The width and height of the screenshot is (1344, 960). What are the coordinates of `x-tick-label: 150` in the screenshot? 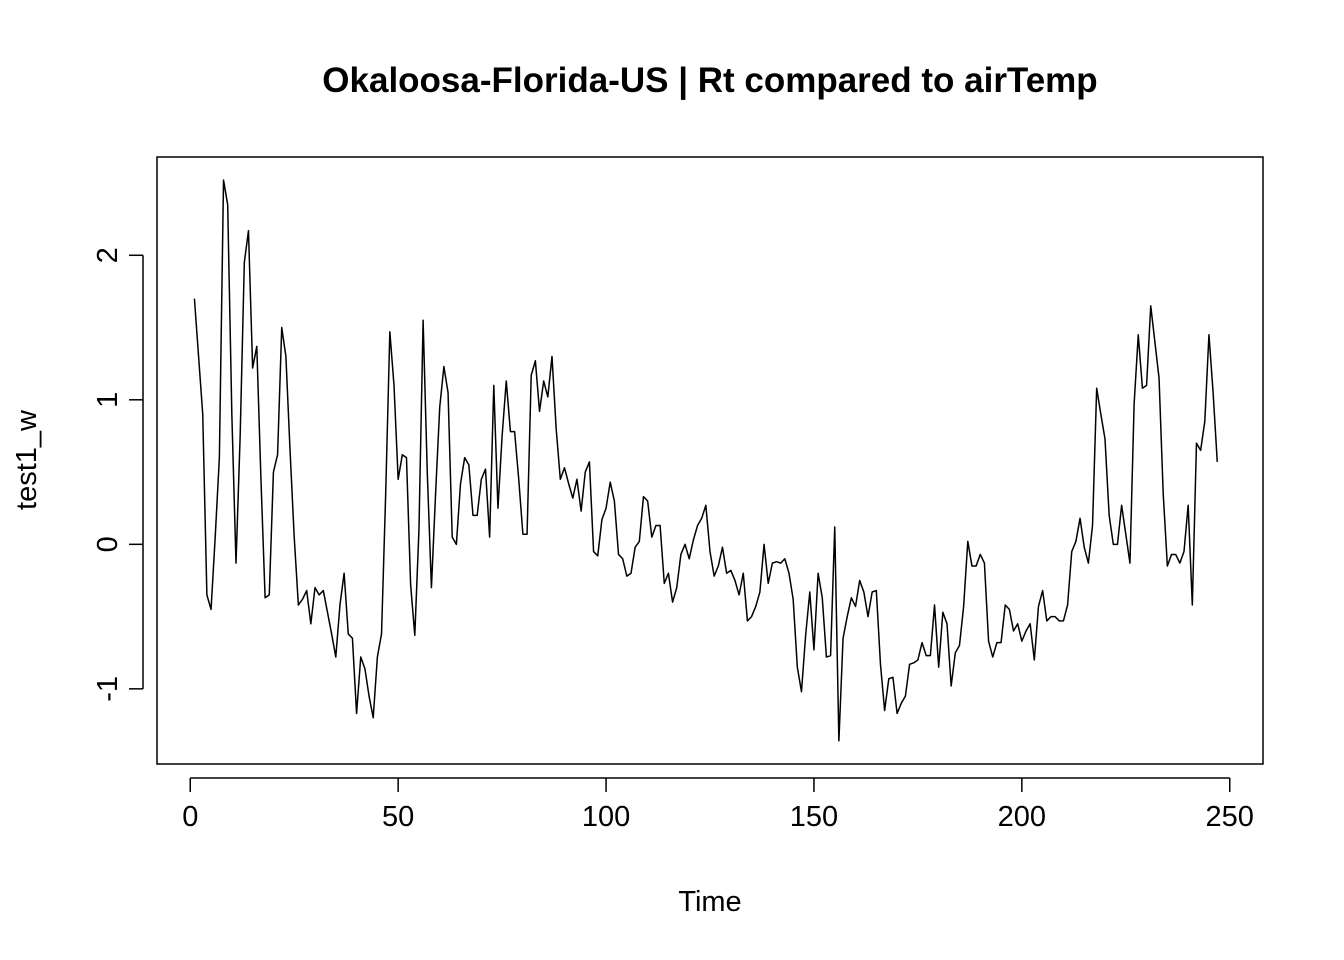 It's located at (814, 817).